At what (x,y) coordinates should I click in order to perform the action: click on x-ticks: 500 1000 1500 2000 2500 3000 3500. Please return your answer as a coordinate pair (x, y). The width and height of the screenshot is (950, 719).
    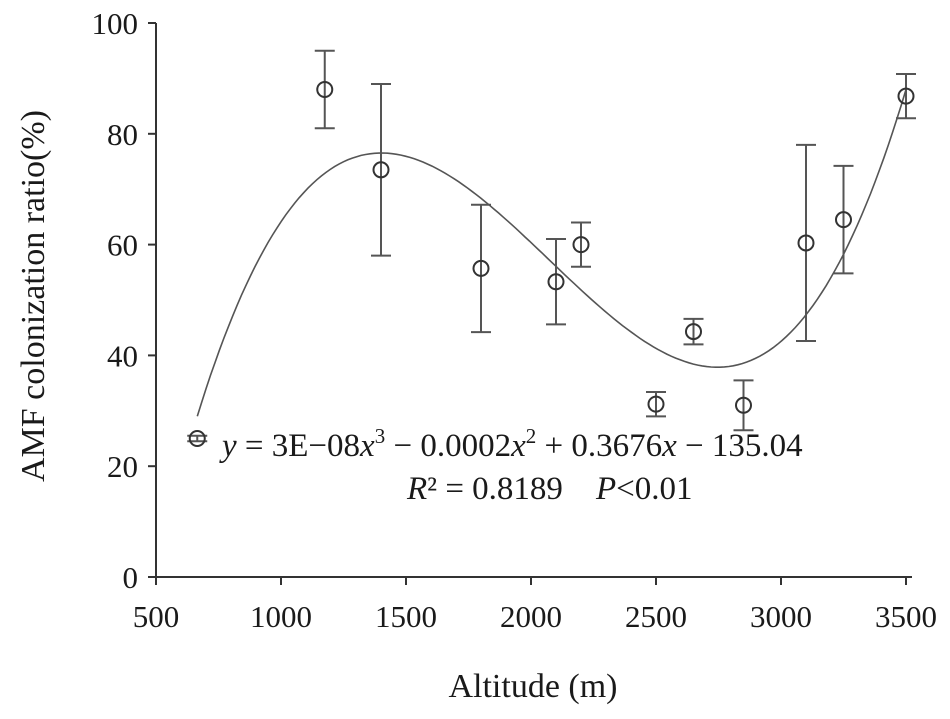
    Looking at the image, I should click on (535, 605).